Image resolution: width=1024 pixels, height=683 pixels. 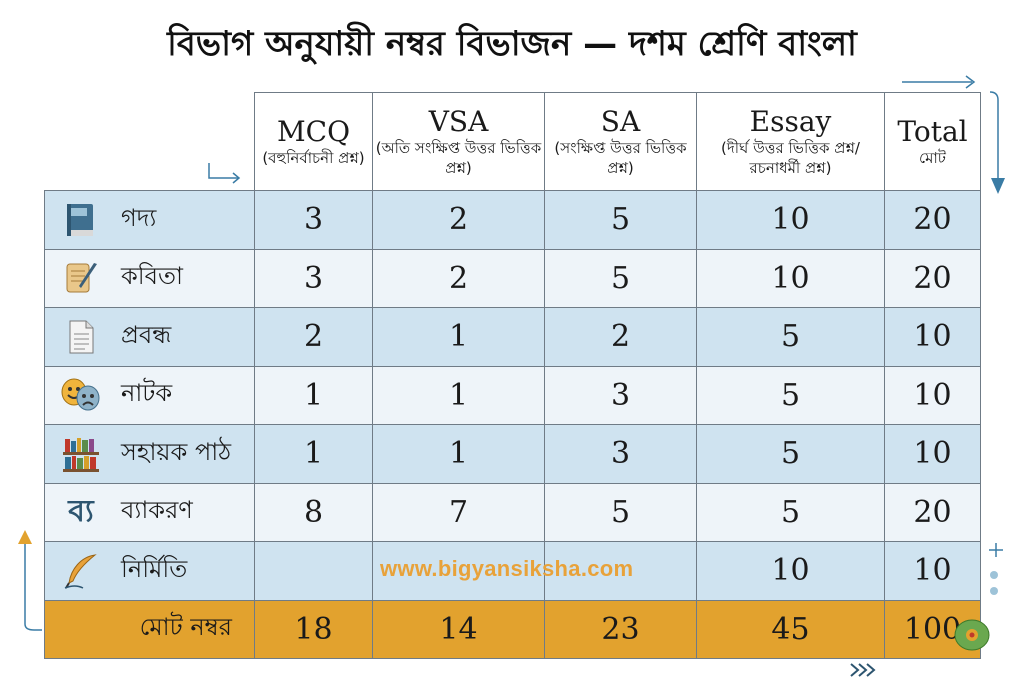 I want to click on cell-sa, so click(x=620, y=571).